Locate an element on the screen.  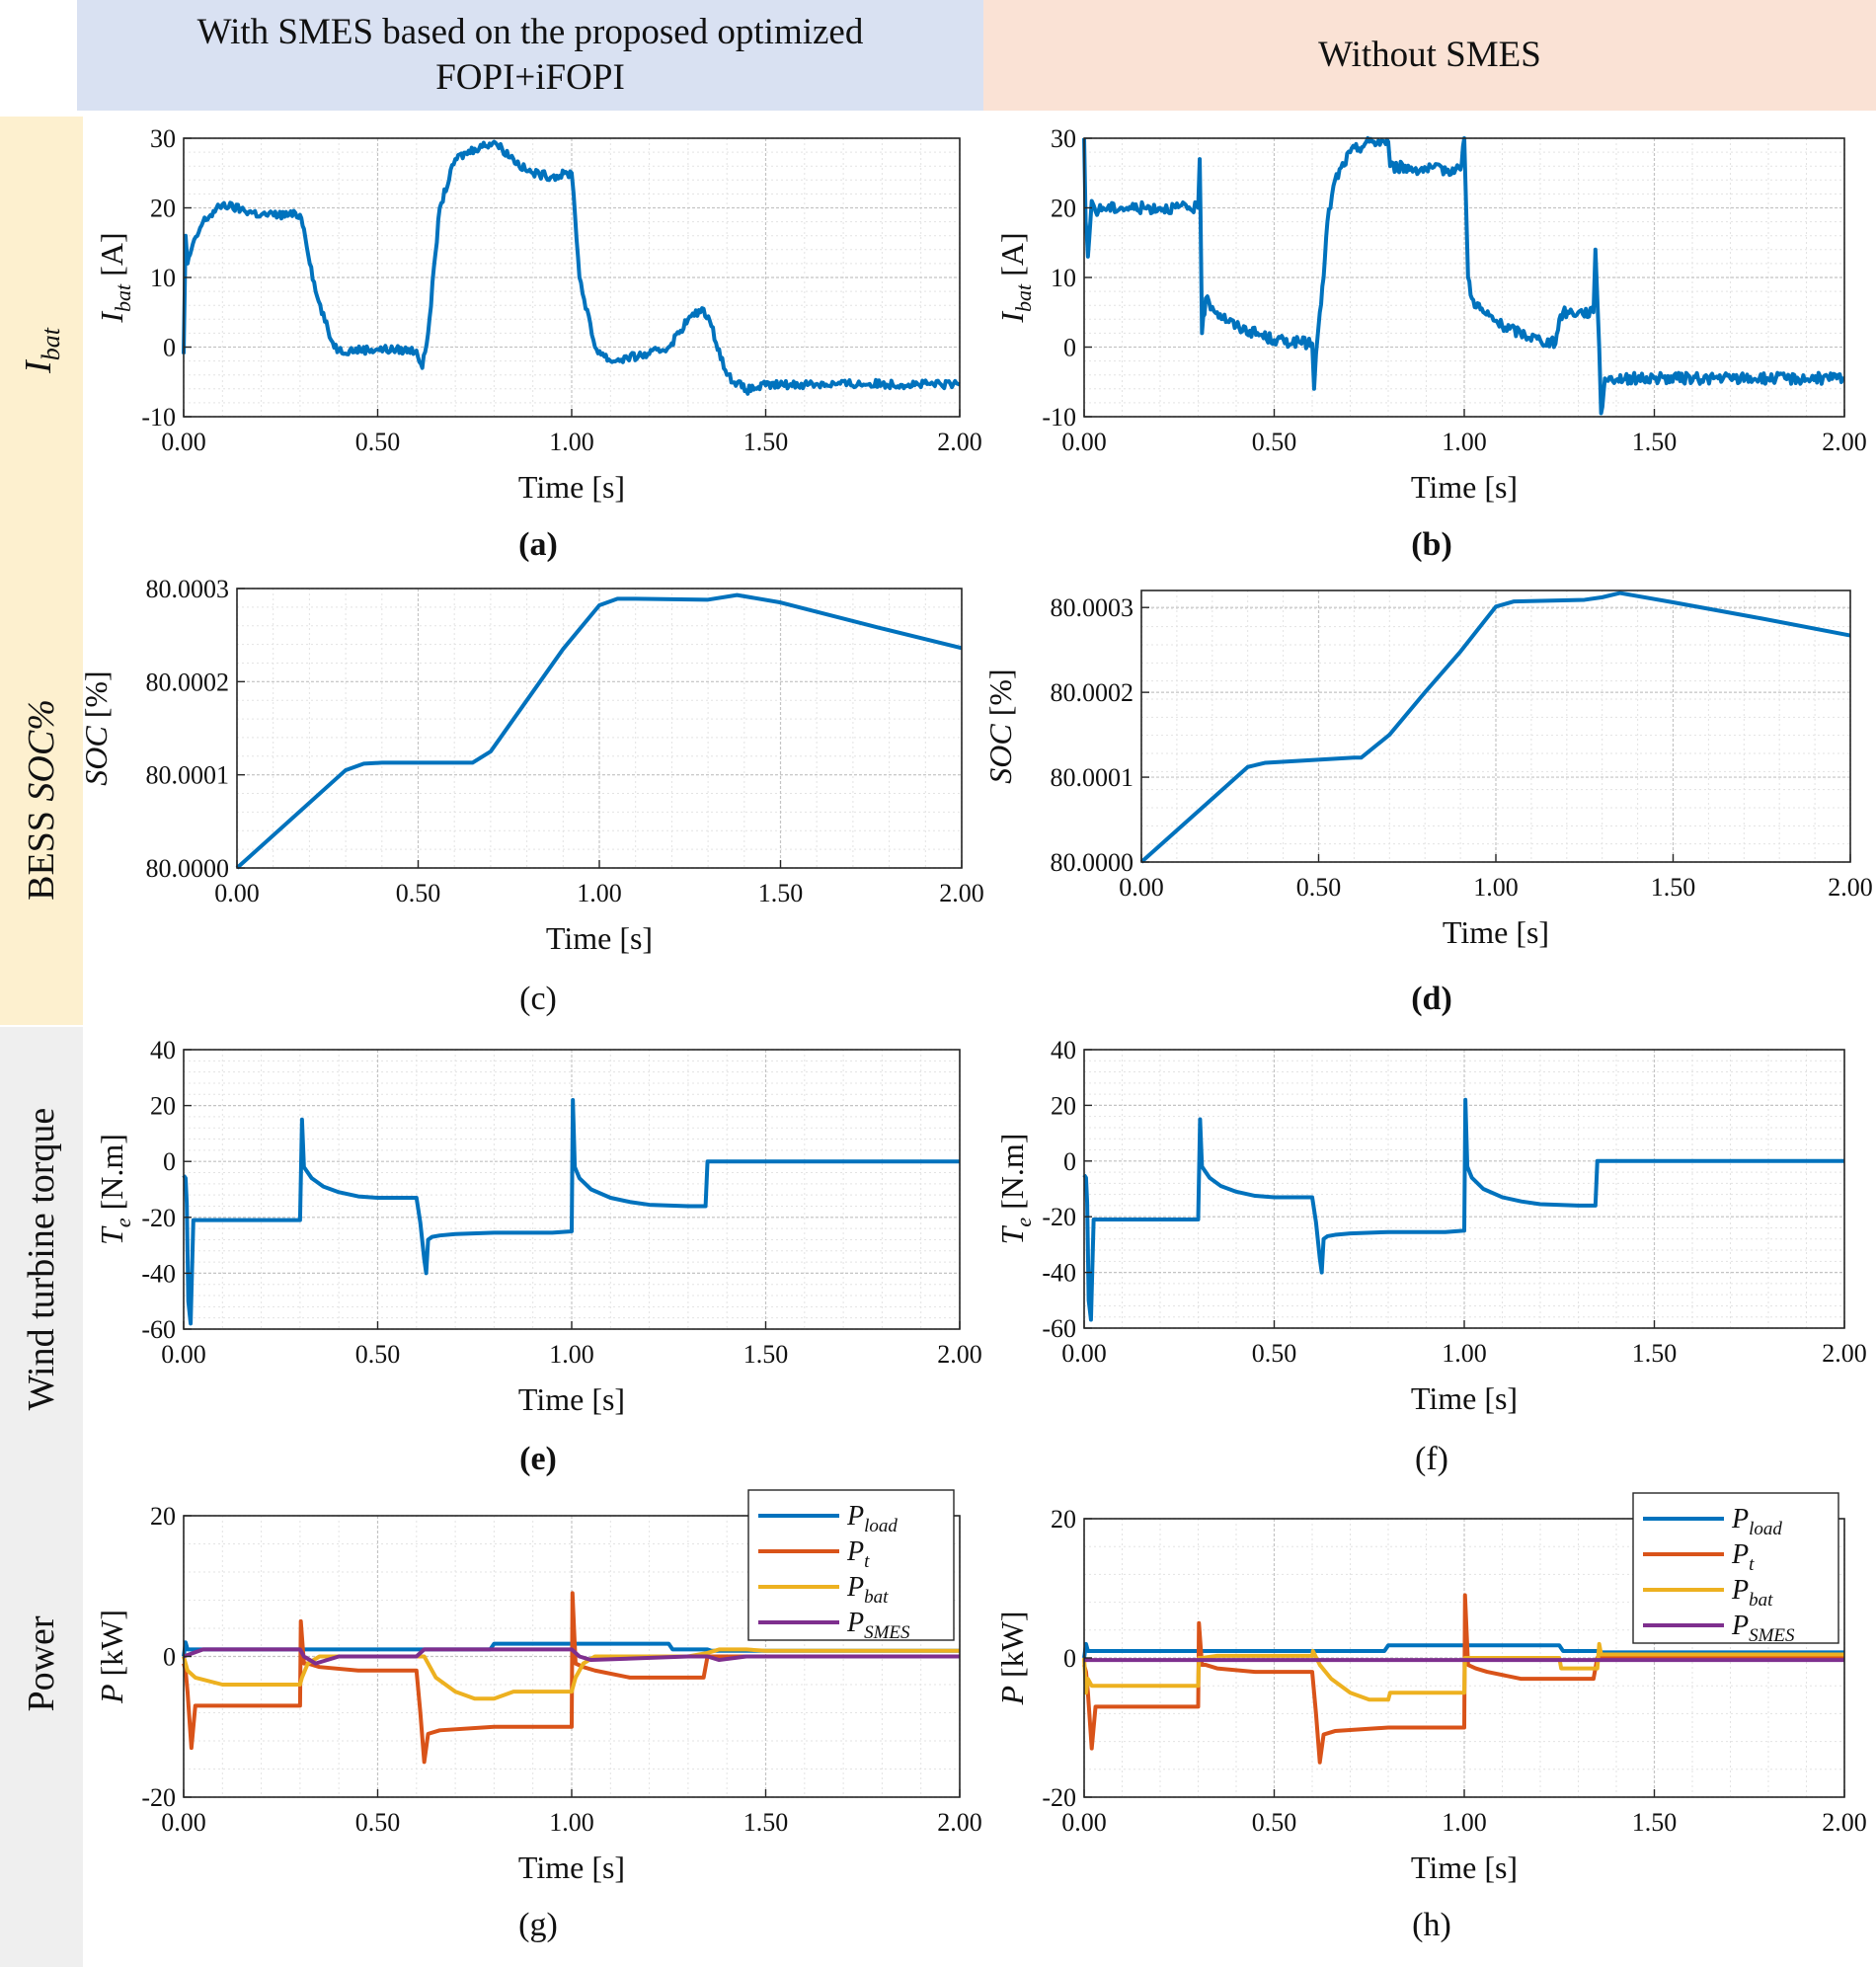
panel-label-h: (h) is located at coordinates (1431, 1925).